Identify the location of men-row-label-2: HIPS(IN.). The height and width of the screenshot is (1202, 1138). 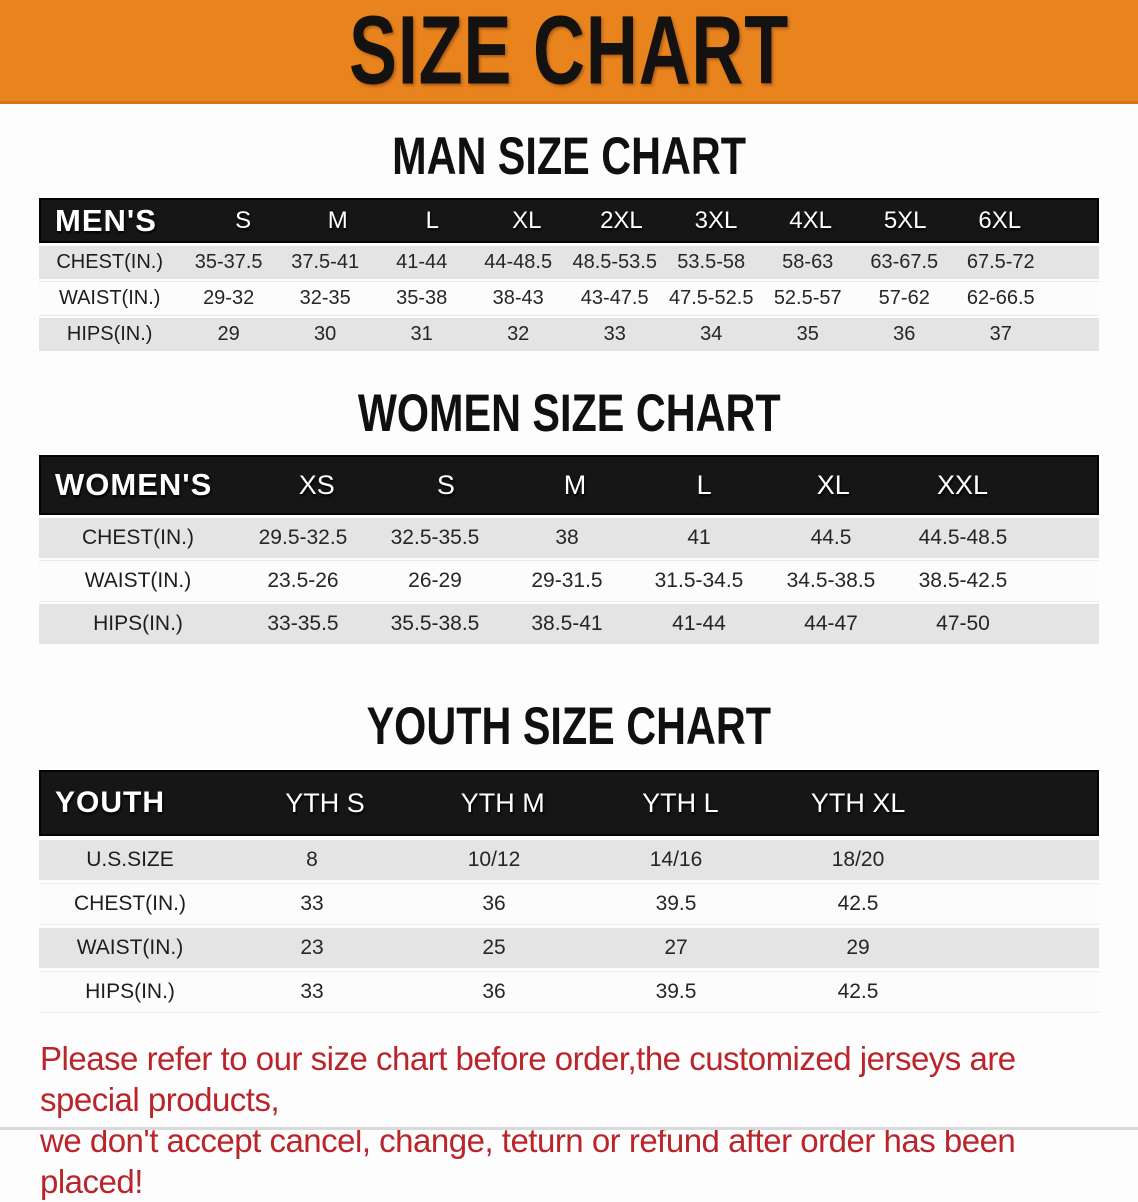
(109, 334).